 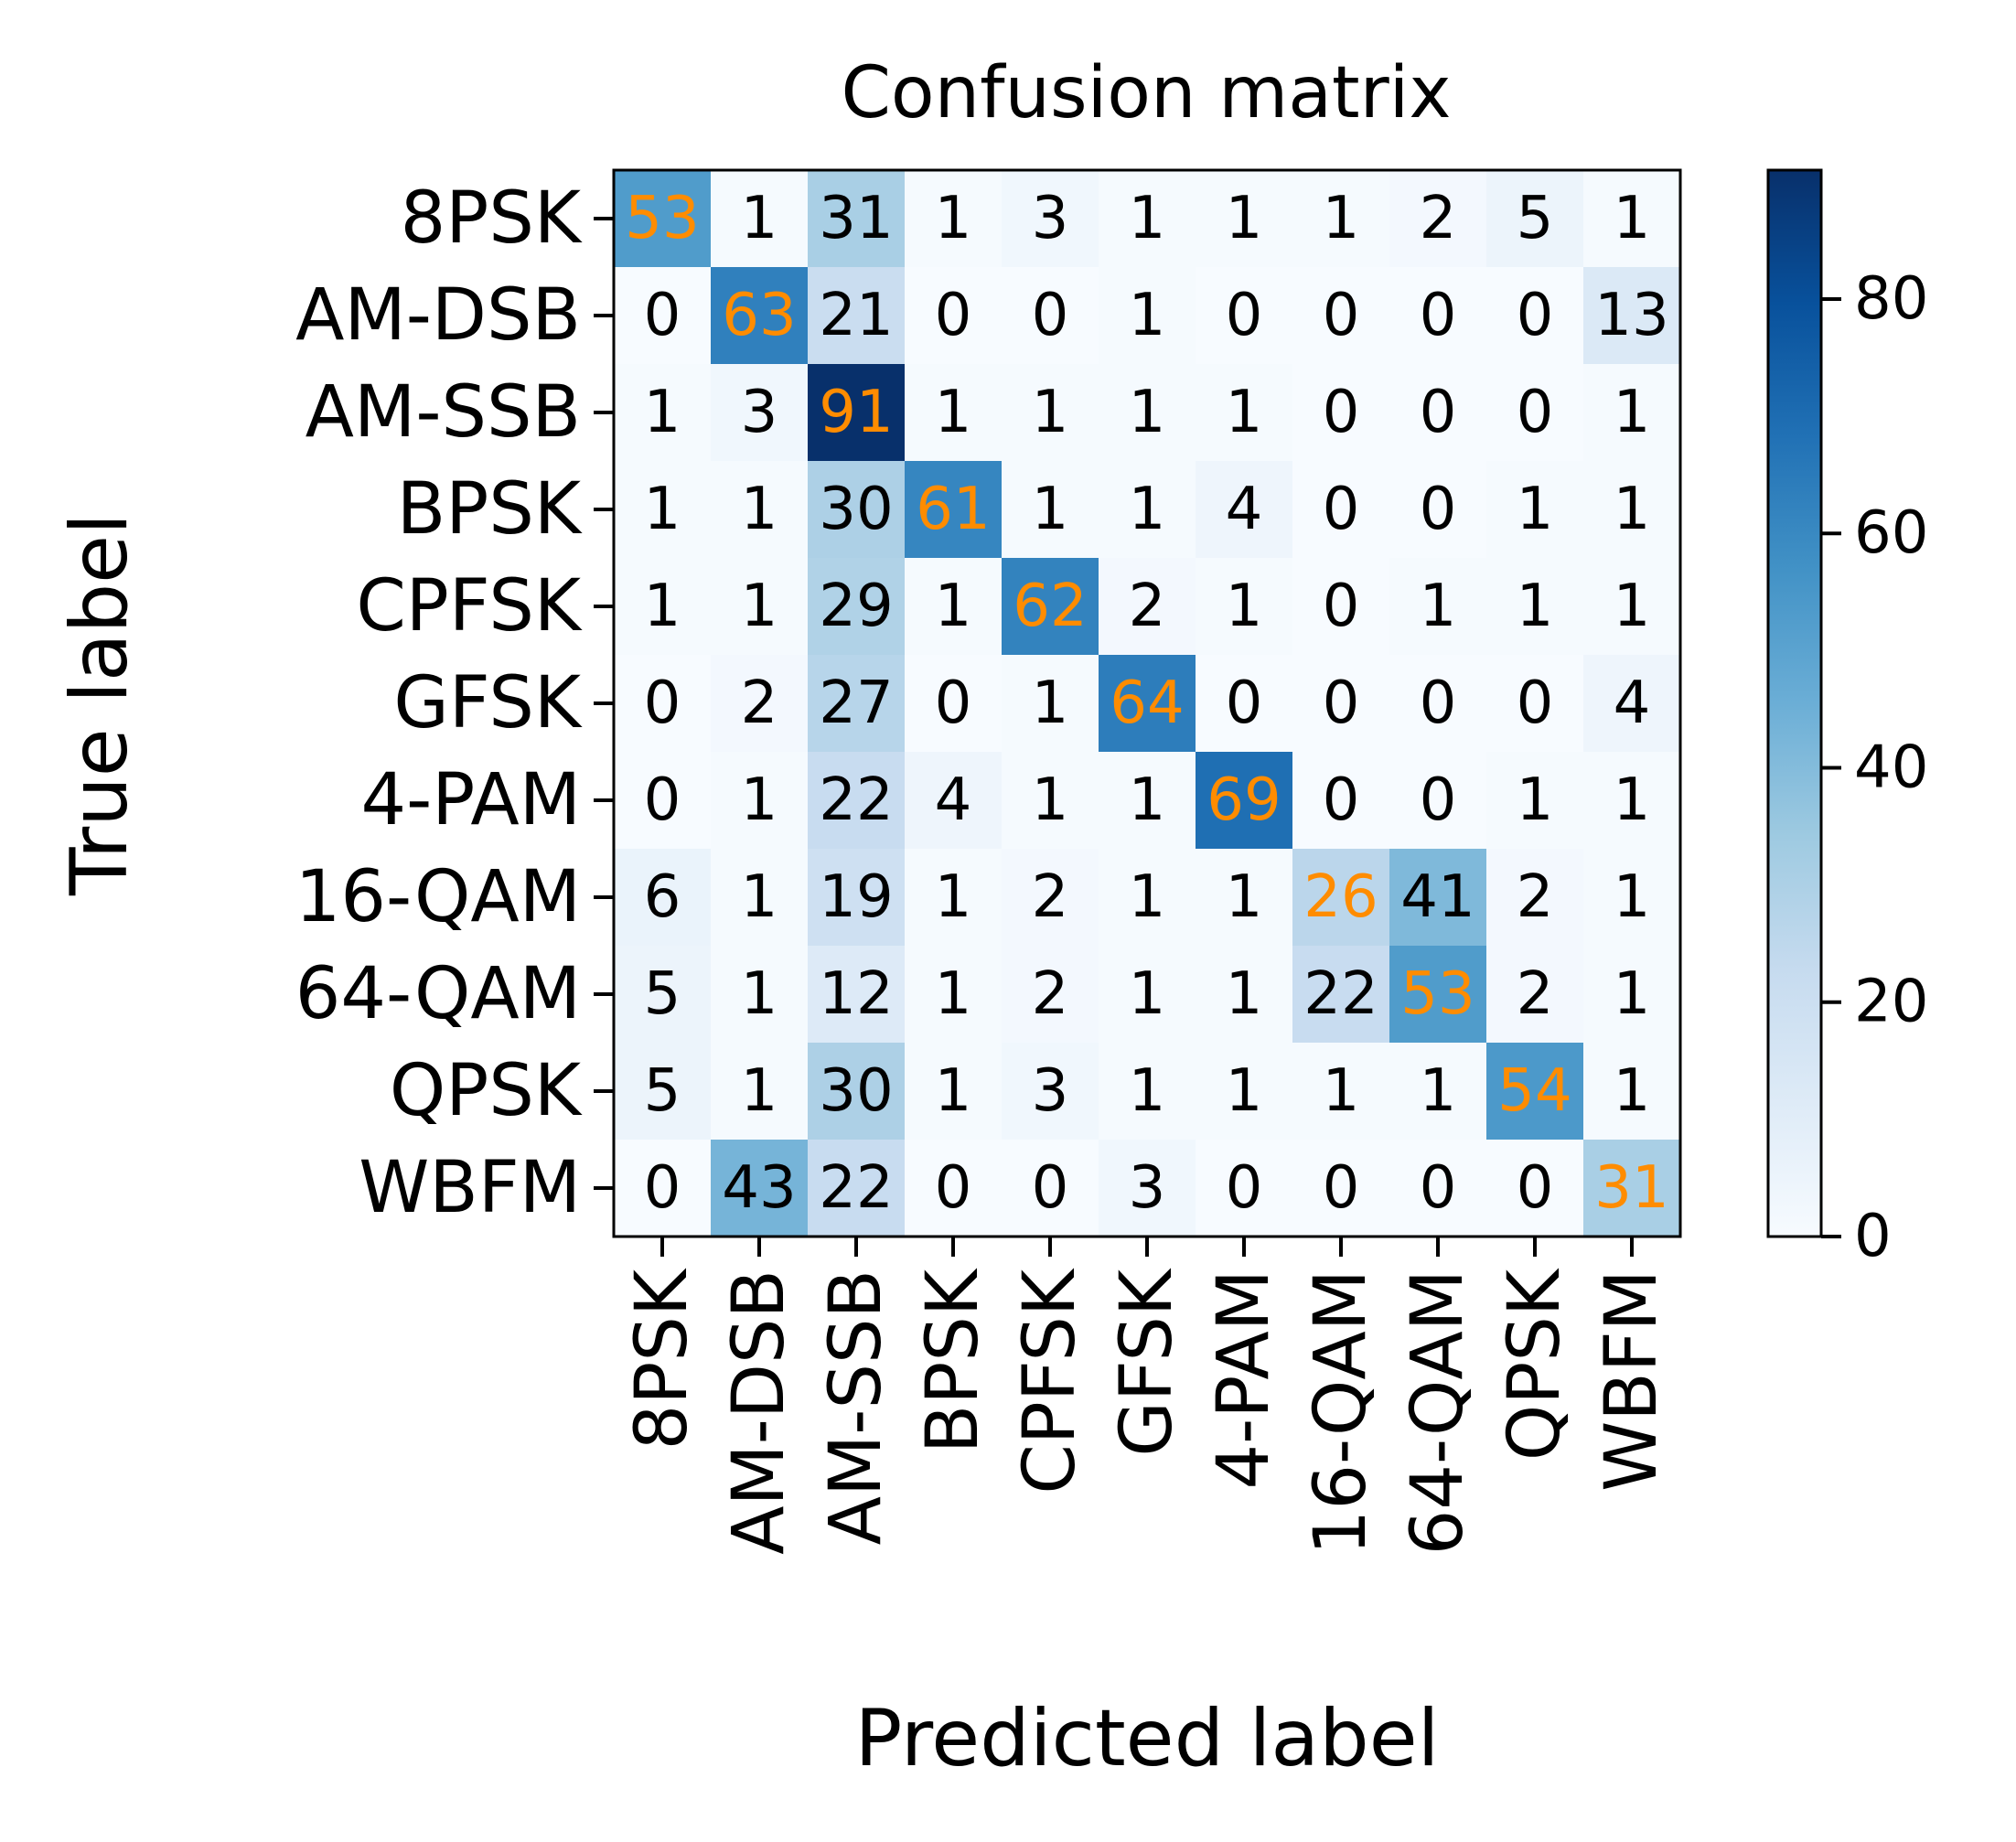 What do you see at coordinates (1341, 1412) in the screenshot?
I see `x-tick-label: 16-QAM` at bounding box center [1341, 1412].